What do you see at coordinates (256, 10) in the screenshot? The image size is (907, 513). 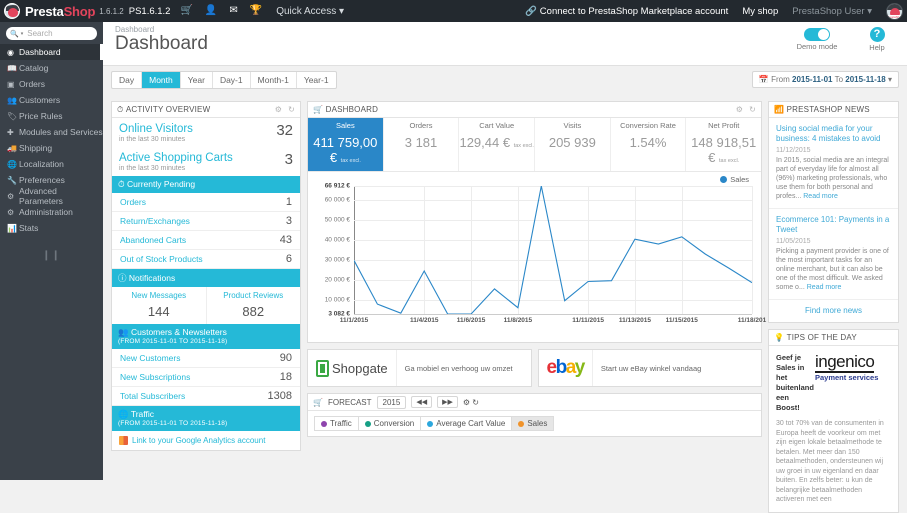 I see `trophy-icon: 🏆` at bounding box center [256, 10].